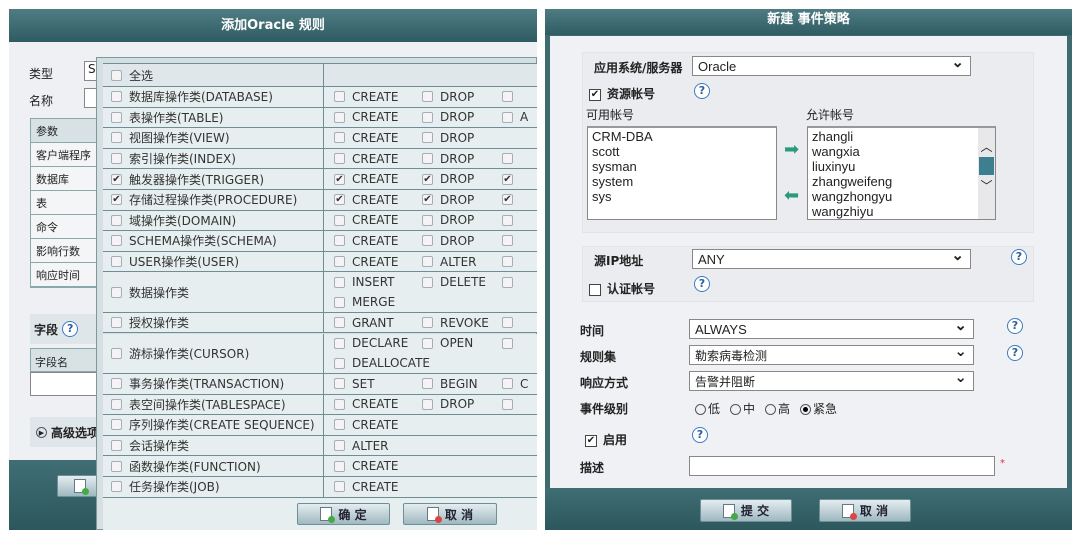 The height and width of the screenshot is (540, 1080). Describe the element at coordinates (79, 486) in the screenshot. I see `left-save-button` at that location.